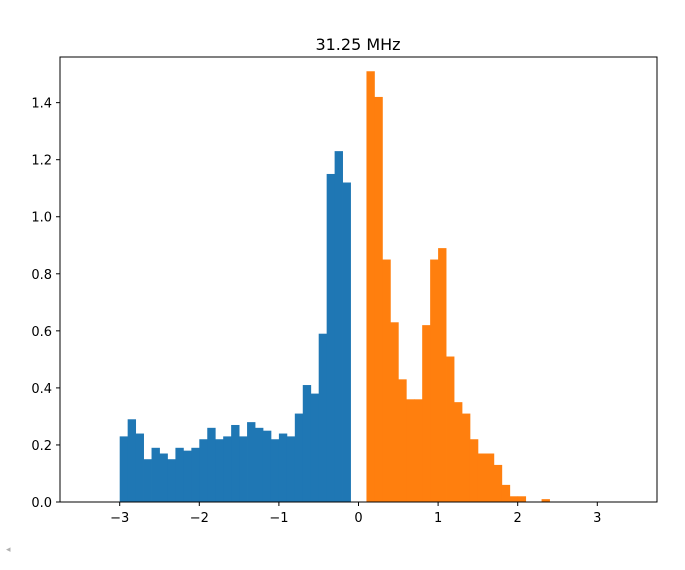 The width and height of the screenshot is (685, 570). I want to click on histogram-bar-series0-bin8, so click(187, 476).